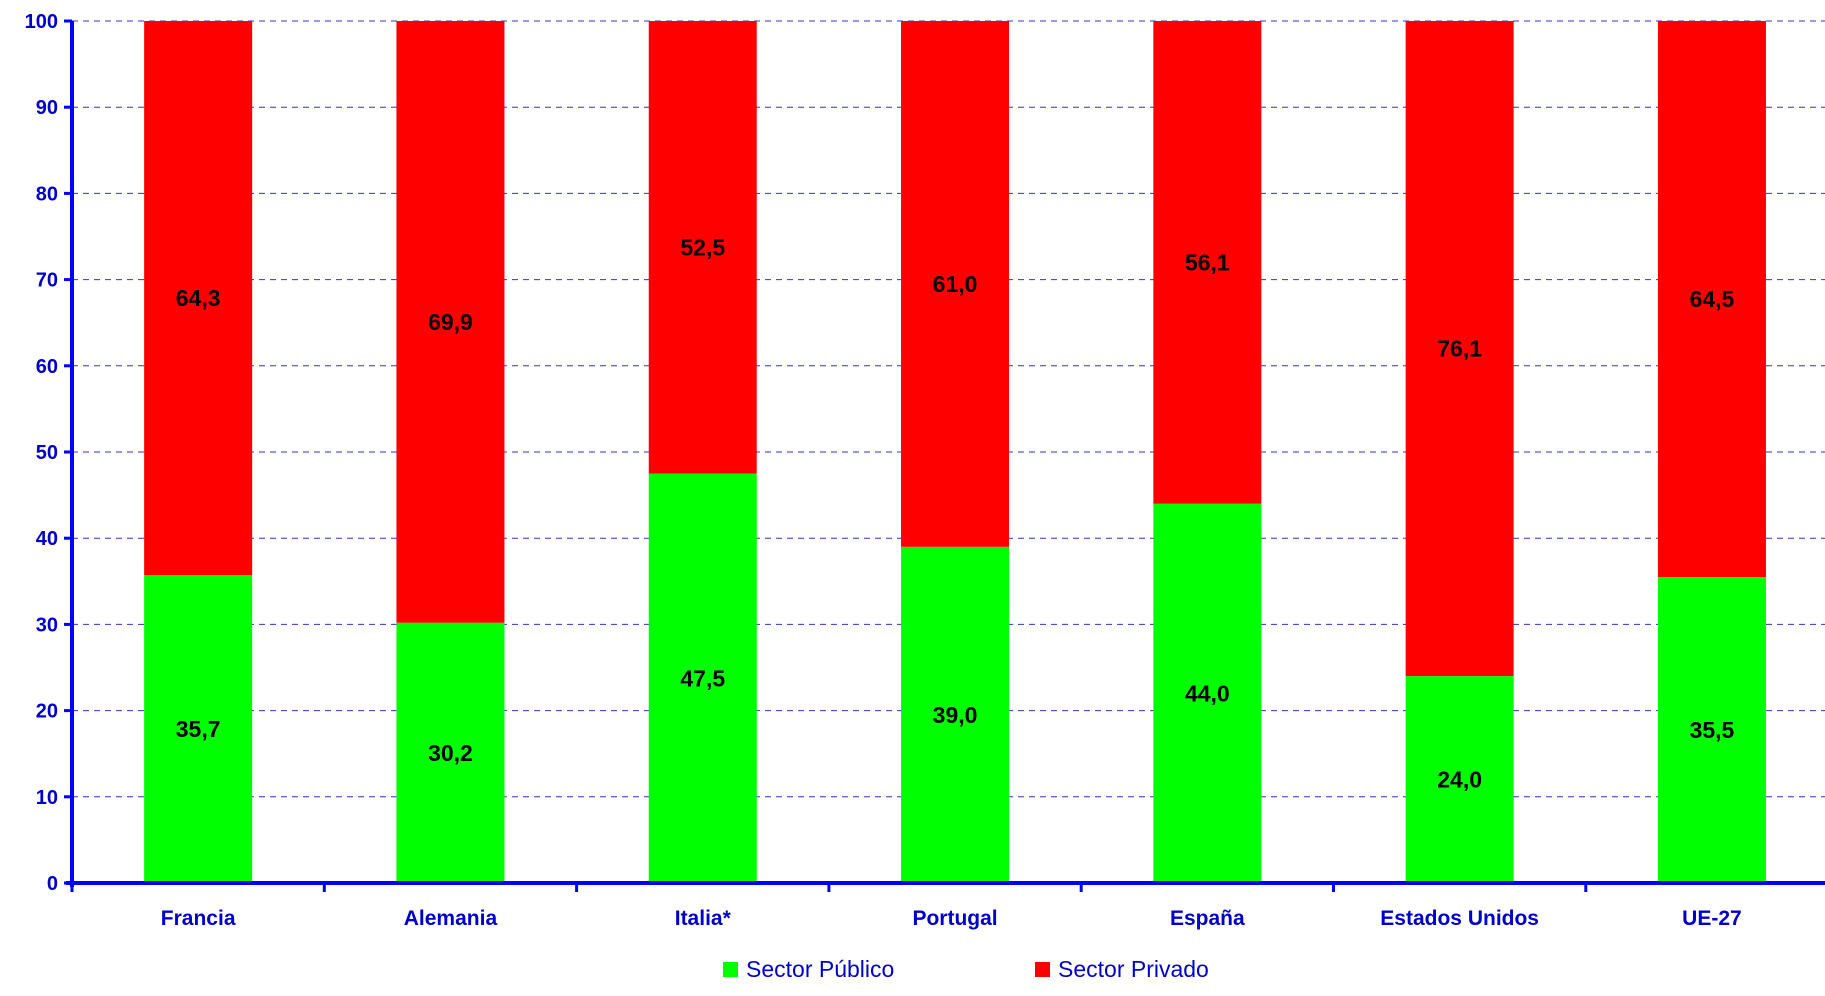 This screenshot has height=996, width=1825. I want to click on data-label: 39,0, so click(955, 715).